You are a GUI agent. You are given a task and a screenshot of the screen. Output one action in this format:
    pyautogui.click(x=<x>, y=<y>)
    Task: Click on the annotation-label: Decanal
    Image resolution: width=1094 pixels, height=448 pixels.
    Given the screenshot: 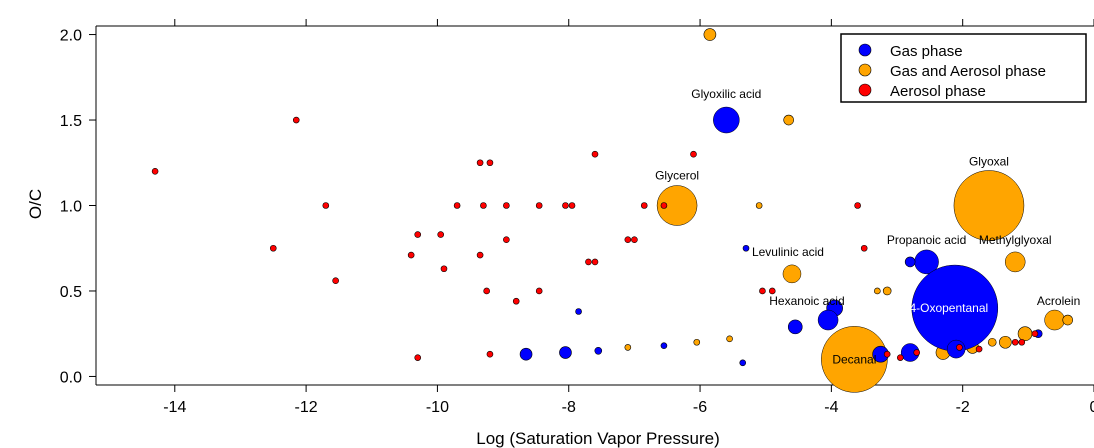 What is the action you would take?
    pyautogui.click(x=854, y=359)
    